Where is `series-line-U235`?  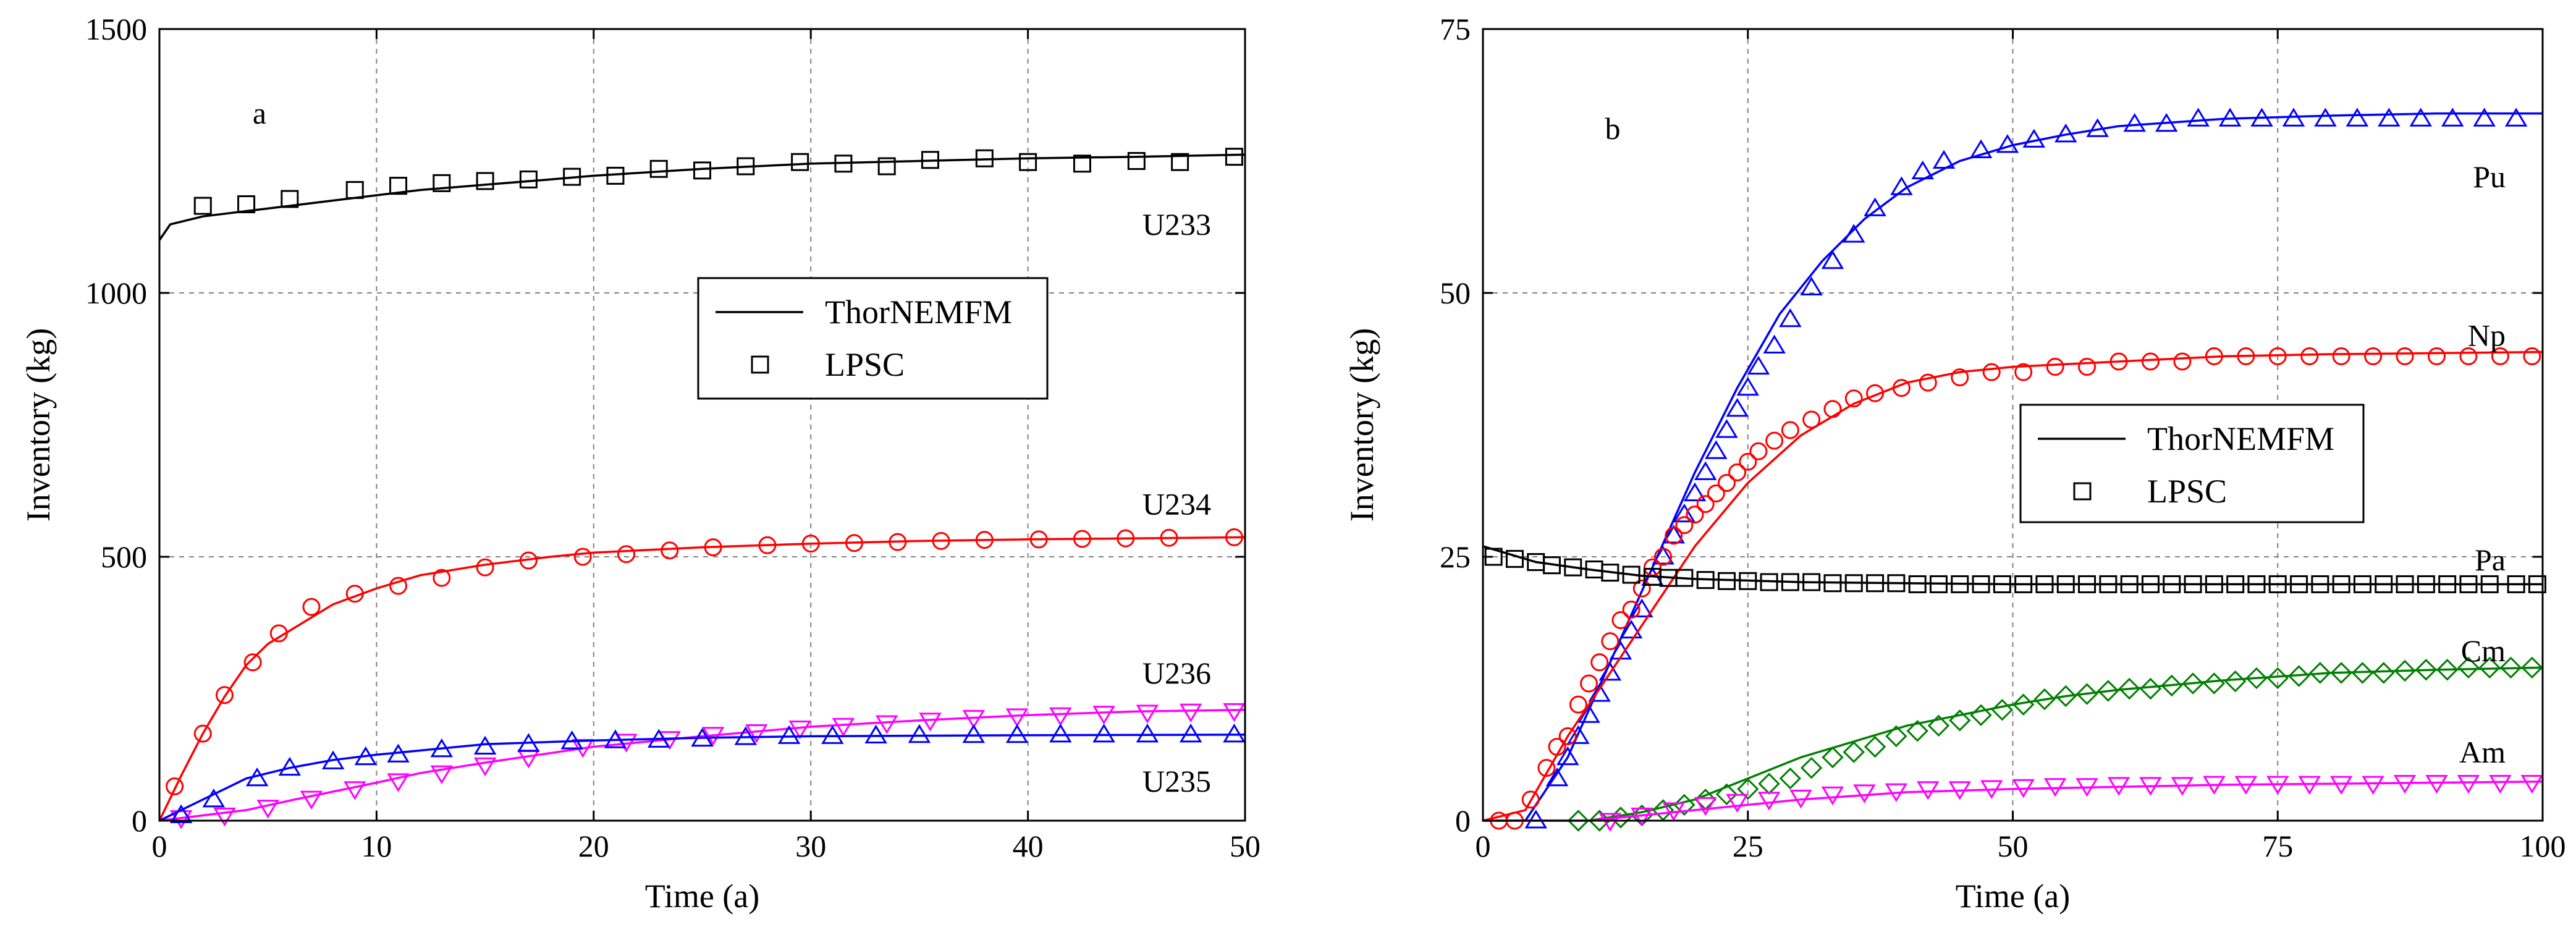 series-line-U235 is located at coordinates (702, 778).